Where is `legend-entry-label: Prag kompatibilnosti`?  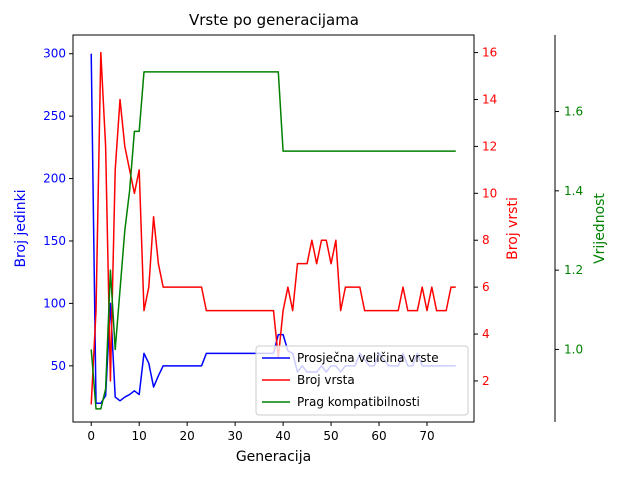
legend-entry-label: Prag kompatibilnosti is located at coordinates (358, 402).